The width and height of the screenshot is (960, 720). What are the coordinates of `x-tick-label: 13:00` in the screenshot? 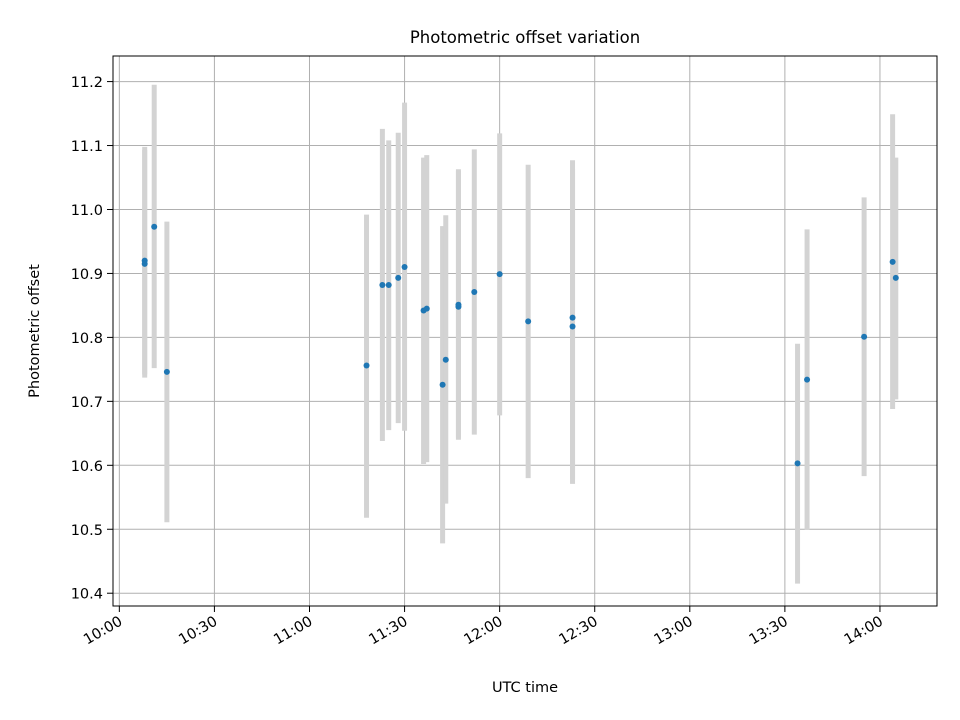 It's located at (674, 631).